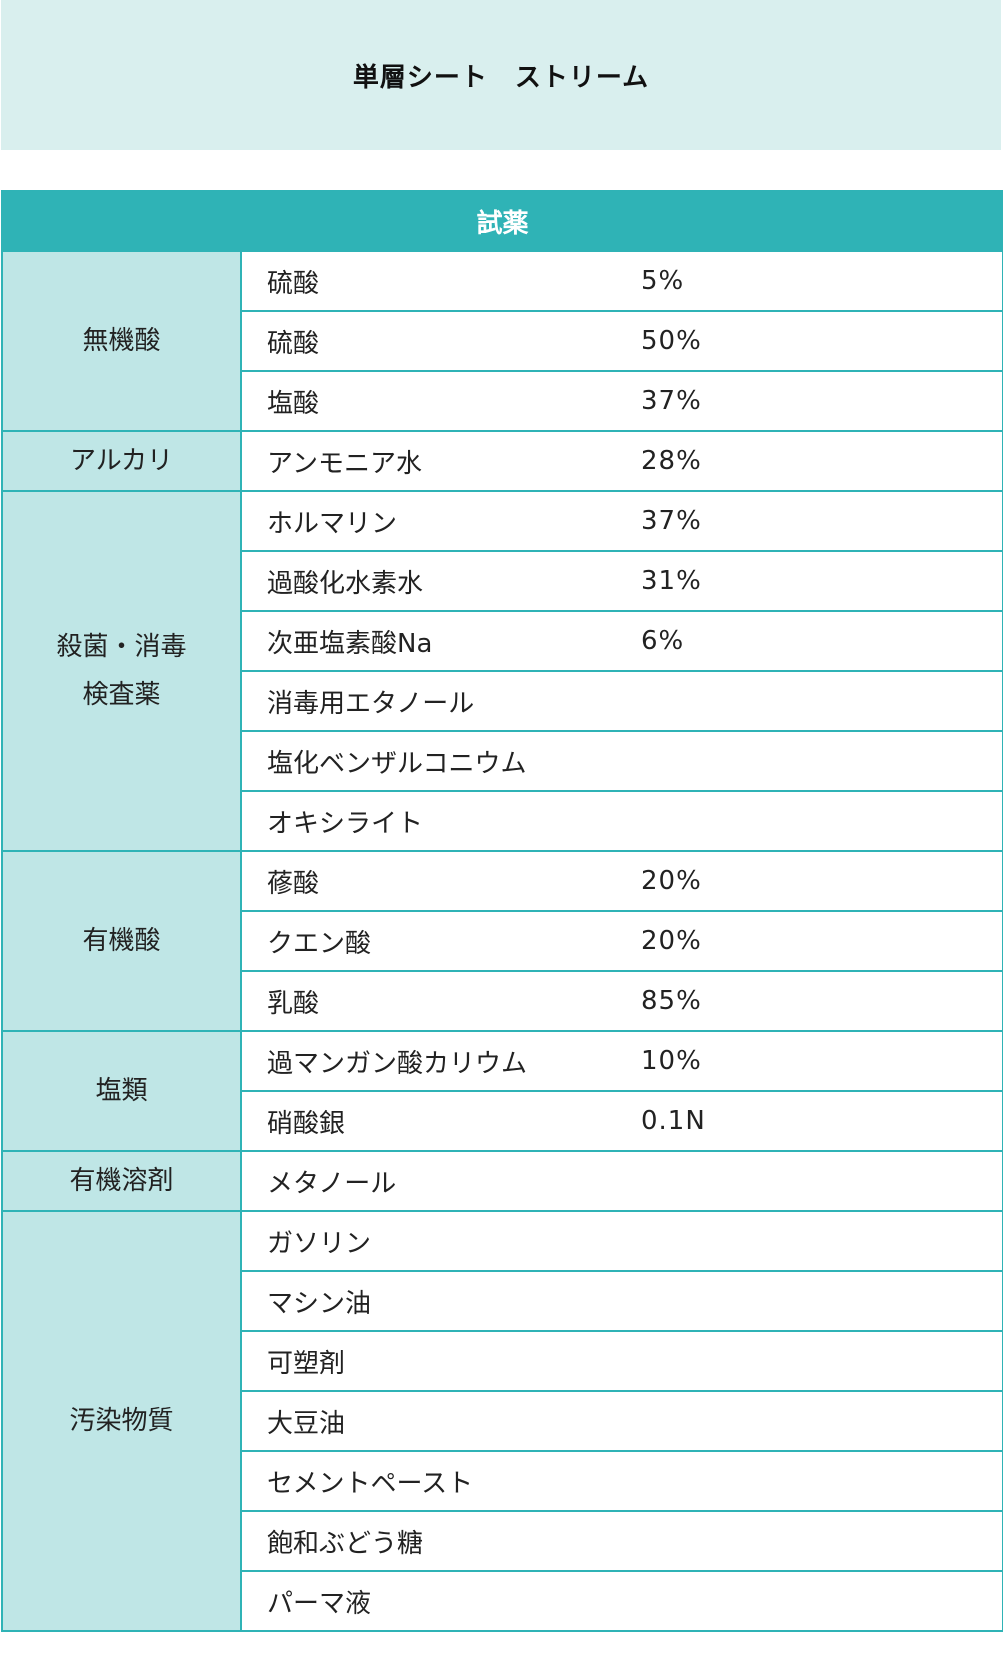  What do you see at coordinates (345, 1543) in the screenshot?
I see `reagent-name: 飽和ぶどう糖` at bounding box center [345, 1543].